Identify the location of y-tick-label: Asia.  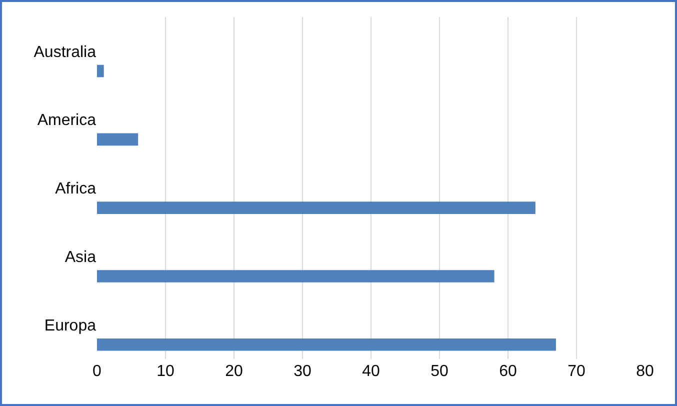
(80, 257).